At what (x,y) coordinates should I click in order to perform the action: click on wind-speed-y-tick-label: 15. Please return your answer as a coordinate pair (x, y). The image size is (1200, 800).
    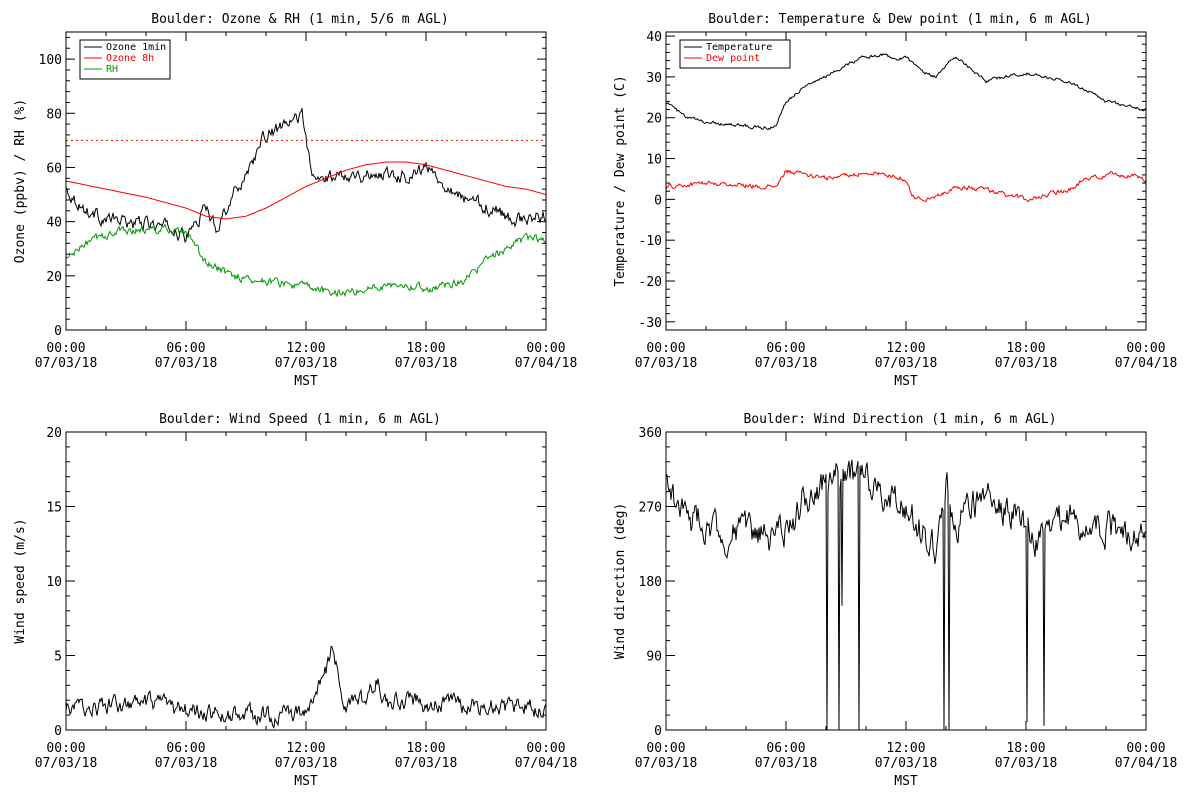
    Looking at the image, I should click on (54, 508).